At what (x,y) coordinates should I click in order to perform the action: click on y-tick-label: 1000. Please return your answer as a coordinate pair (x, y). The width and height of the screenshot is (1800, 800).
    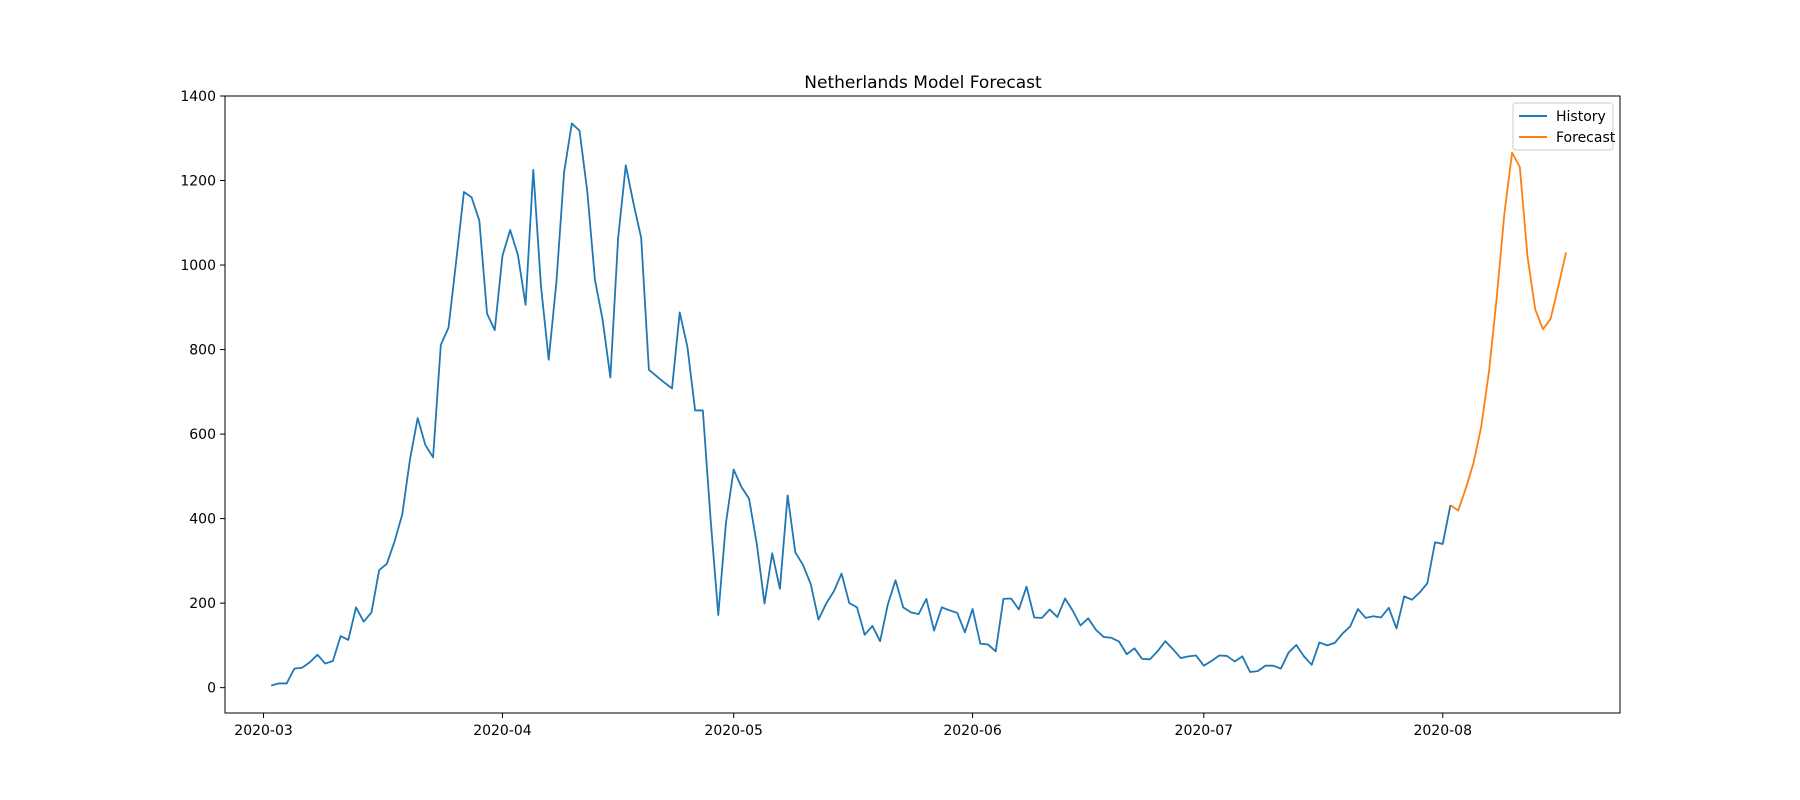
    Looking at the image, I should click on (198, 266).